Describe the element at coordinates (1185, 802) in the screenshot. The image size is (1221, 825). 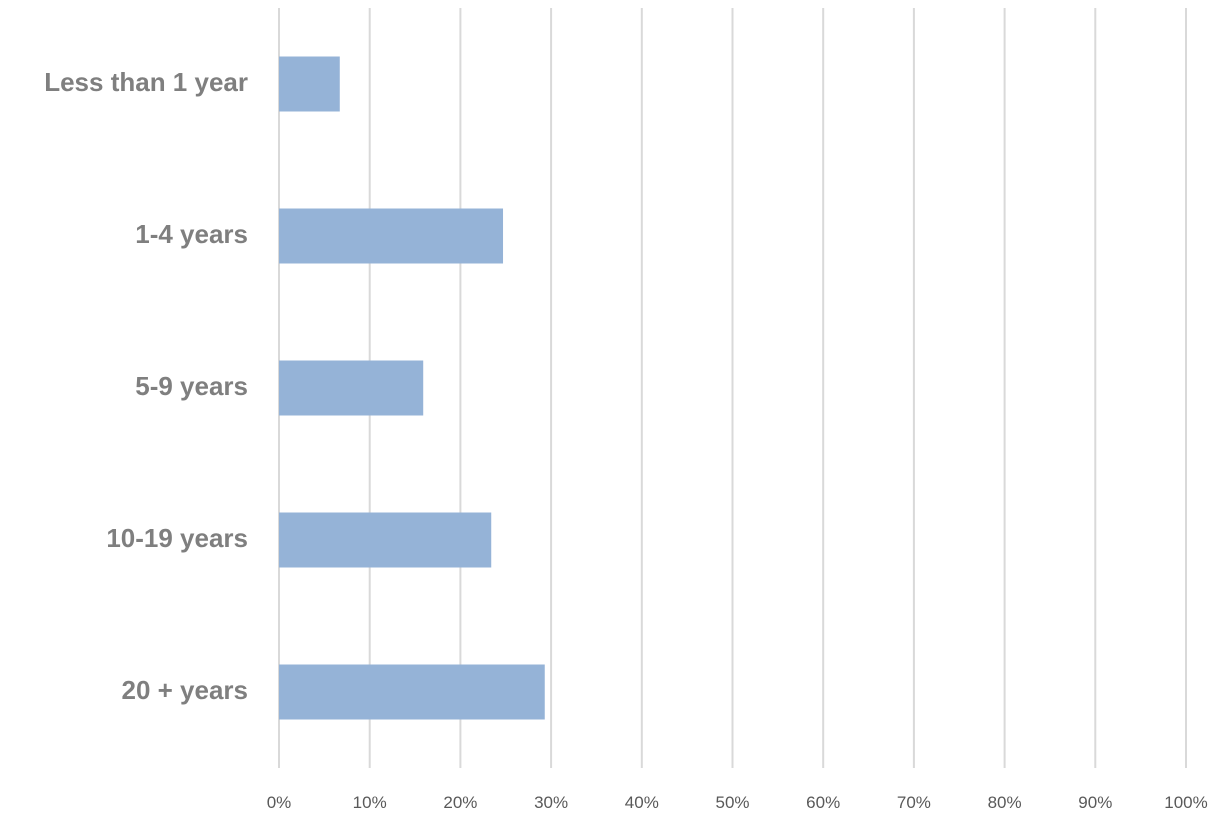
I see `x-tick-label: 100%` at that location.